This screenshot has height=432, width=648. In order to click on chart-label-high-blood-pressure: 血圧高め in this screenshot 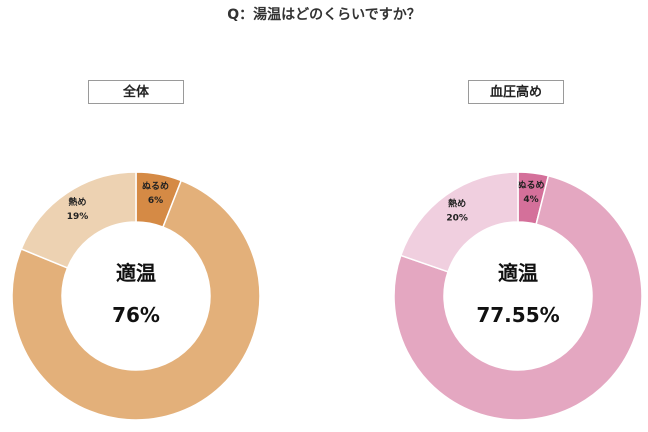, I will do `click(516, 92)`.